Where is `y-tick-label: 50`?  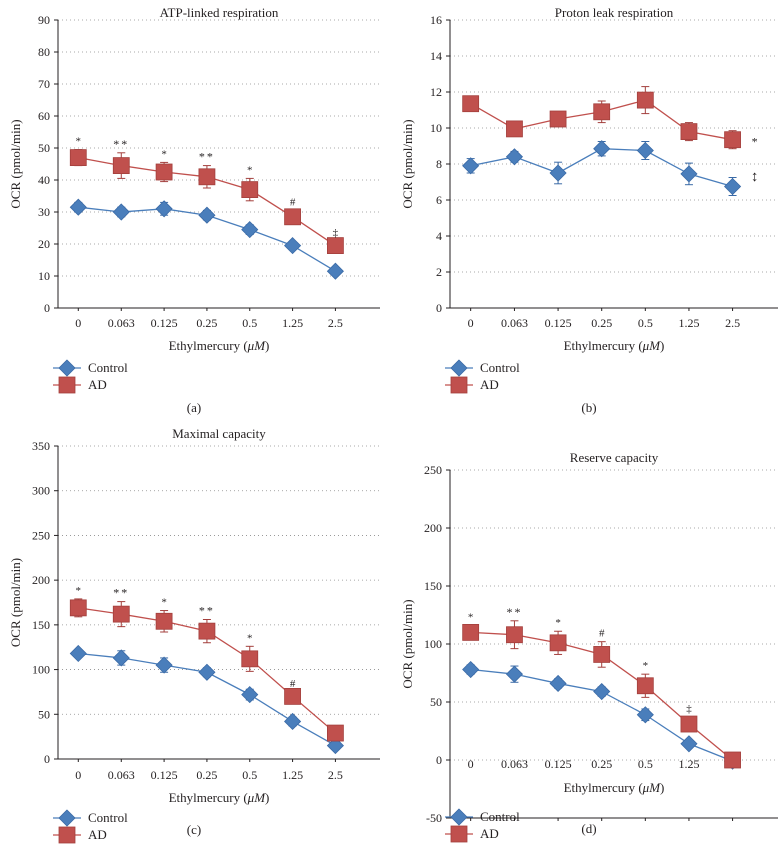
y-tick-label: 50 is located at coordinates (436, 702).